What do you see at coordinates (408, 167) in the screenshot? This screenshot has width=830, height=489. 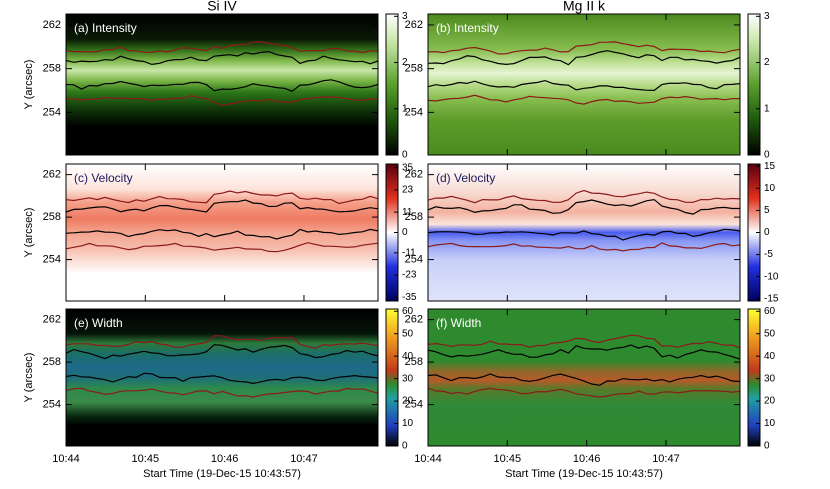 I see `colorbar-tick-label: 35` at bounding box center [408, 167].